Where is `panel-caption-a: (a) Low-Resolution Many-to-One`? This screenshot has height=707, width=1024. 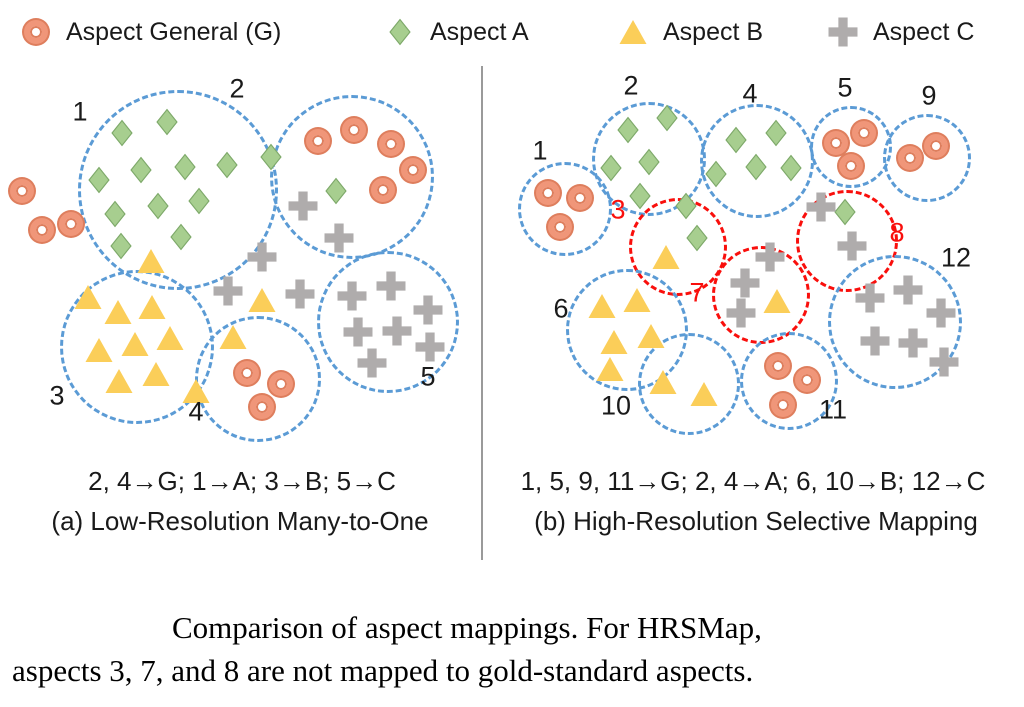 panel-caption-a: (a) Low-Resolution Many-to-One is located at coordinates (240, 521).